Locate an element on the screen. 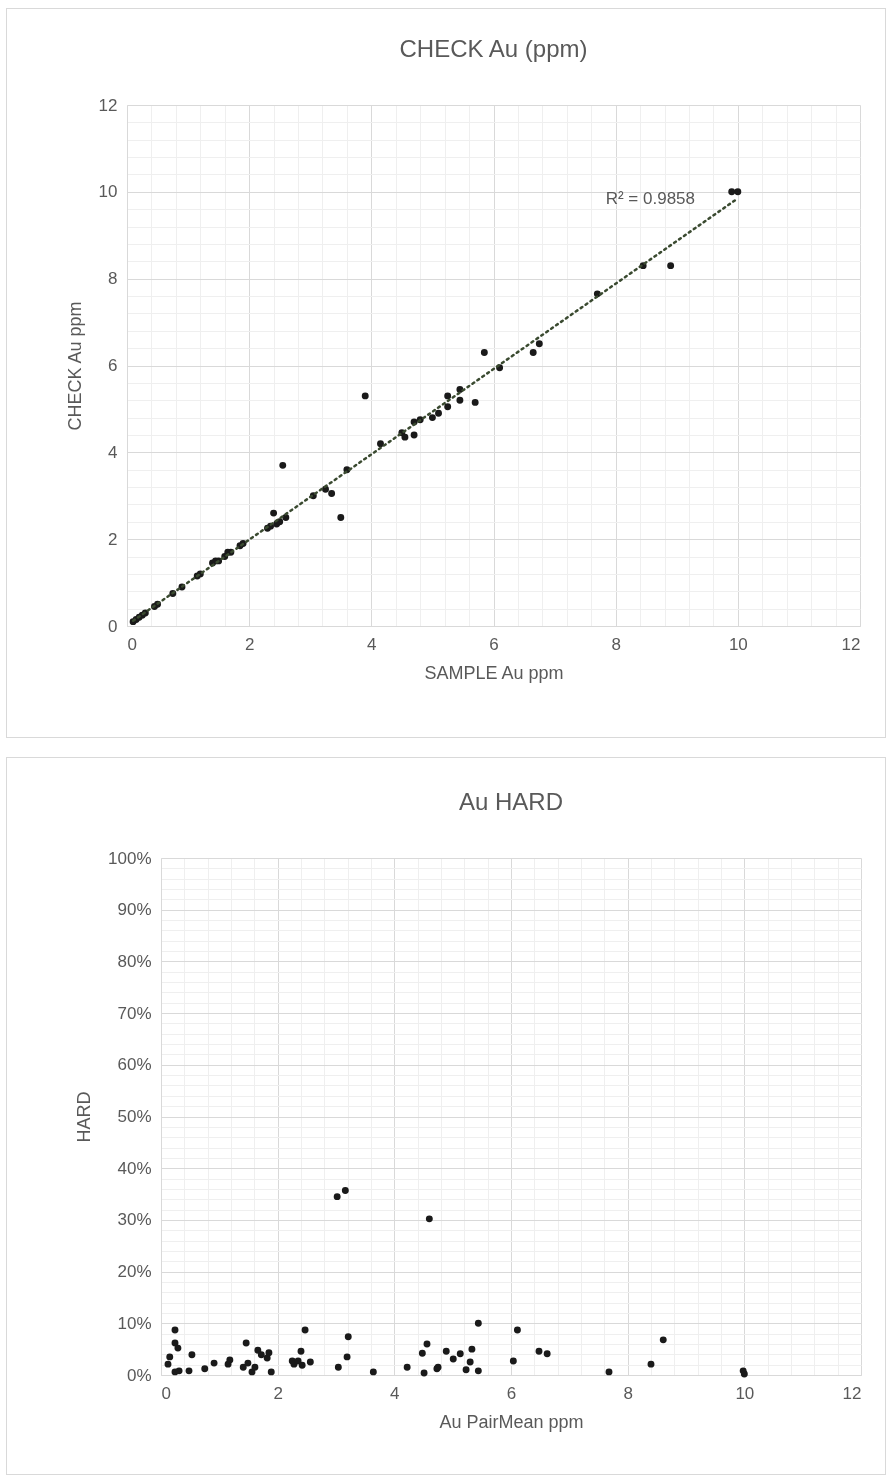 The height and width of the screenshot is (1479, 891). y-tick-label: 20% is located at coordinates (134, 1272).